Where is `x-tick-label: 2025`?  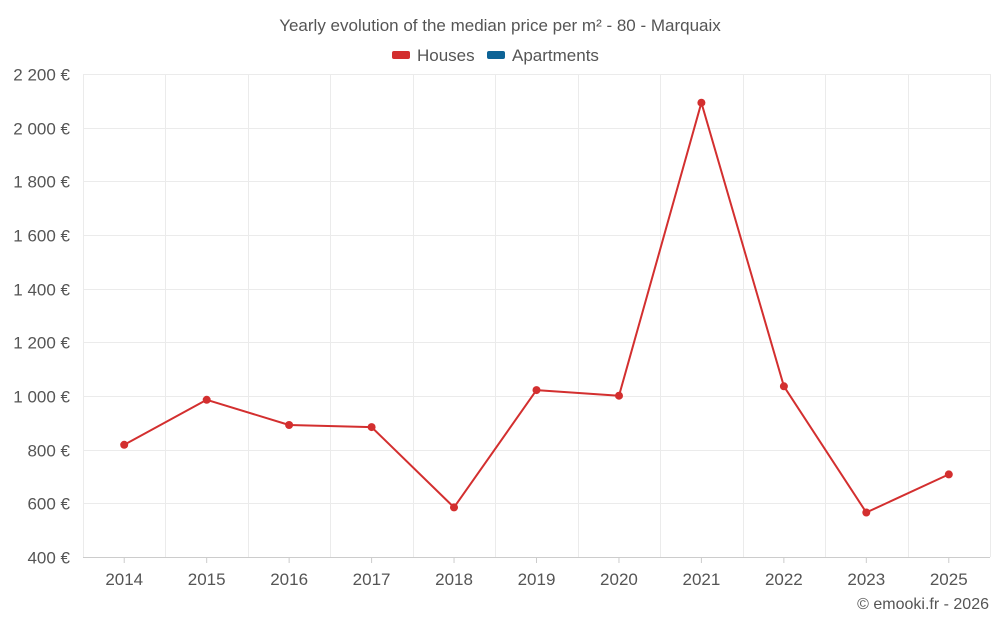
x-tick-label: 2025 is located at coordinates (949, 579).